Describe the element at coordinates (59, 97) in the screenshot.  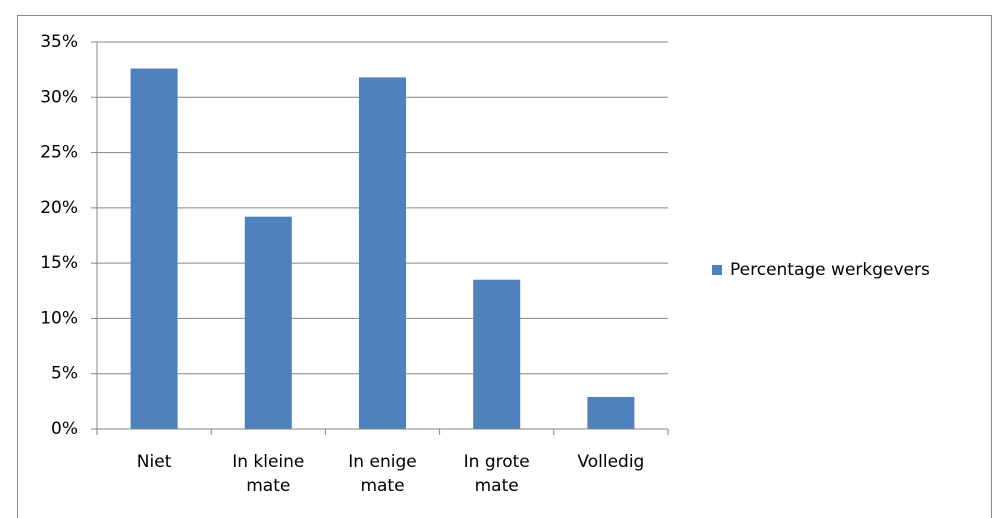
I see `y-tick-label: 30%` at that location.